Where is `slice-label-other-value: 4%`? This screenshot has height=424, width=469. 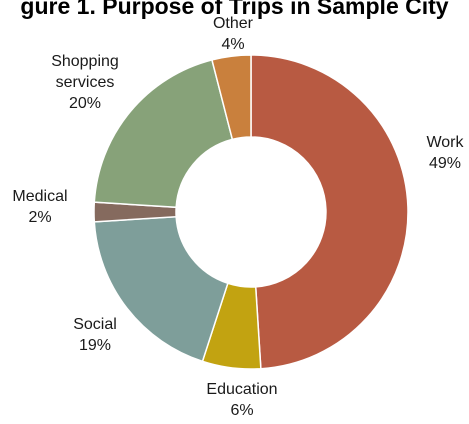 slice-label-other-value: 4% is located at coordinates (233, 44).